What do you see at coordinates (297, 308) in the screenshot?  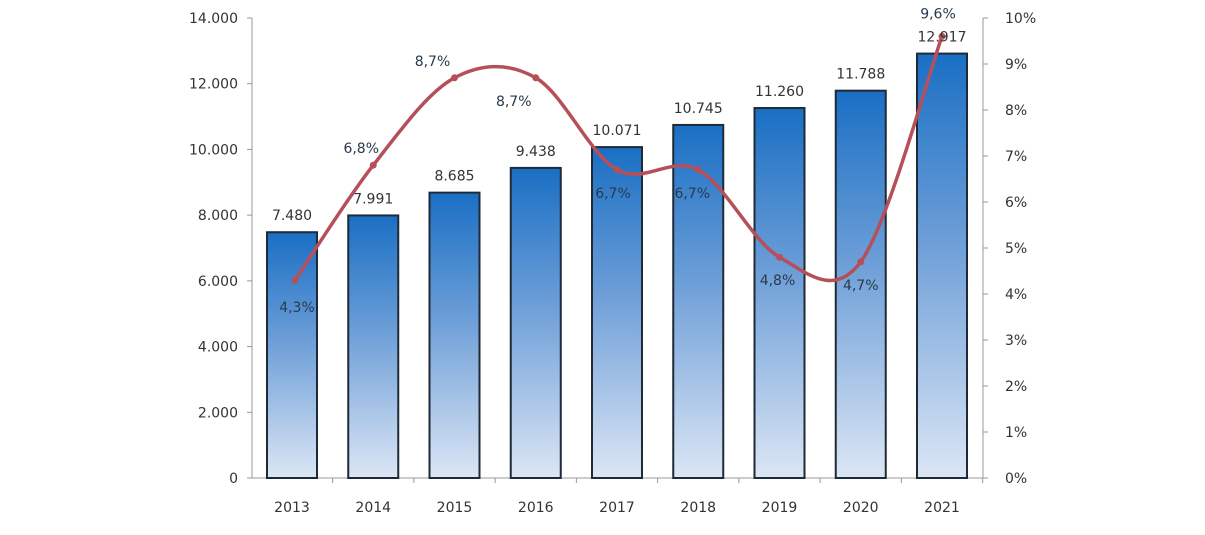 I see `growth-rate-label: 4,3%` at bounding box center [297, 308].